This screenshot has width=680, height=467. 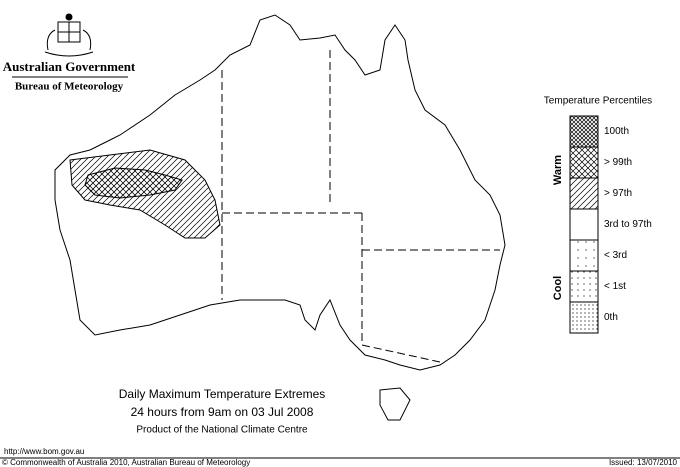 I want to click on caption-source: Product of the National Climate Centre, so click(x=222, y=430).